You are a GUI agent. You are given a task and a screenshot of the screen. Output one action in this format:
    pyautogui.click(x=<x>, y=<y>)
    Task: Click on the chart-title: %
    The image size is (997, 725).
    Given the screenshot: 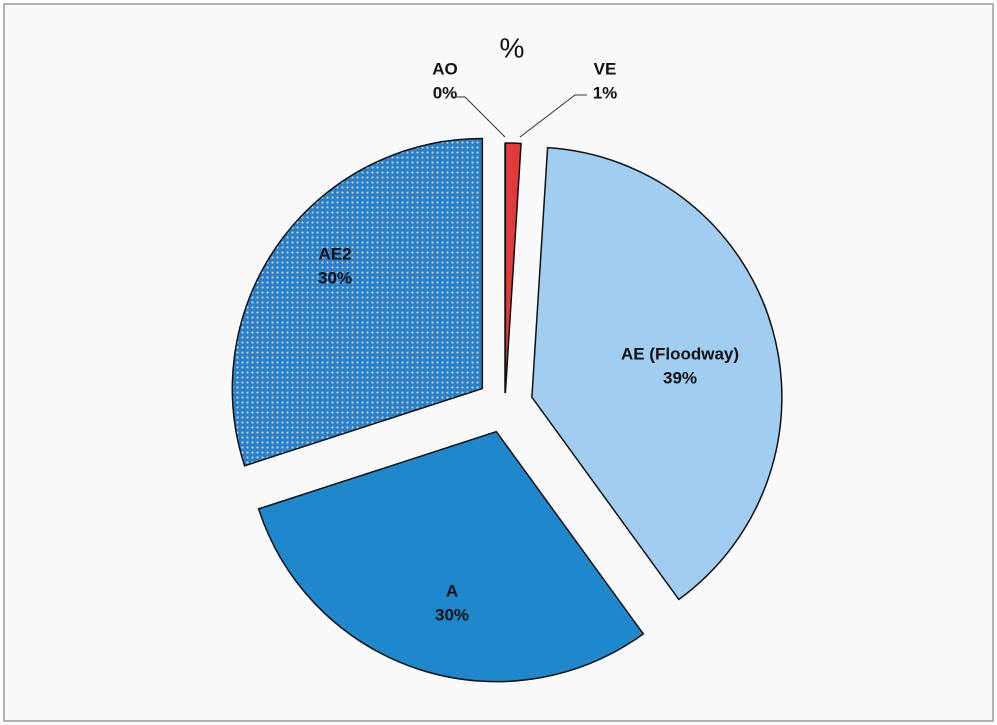 What is the action you would take?
    pyautogui.click(x=512, y=47)
    